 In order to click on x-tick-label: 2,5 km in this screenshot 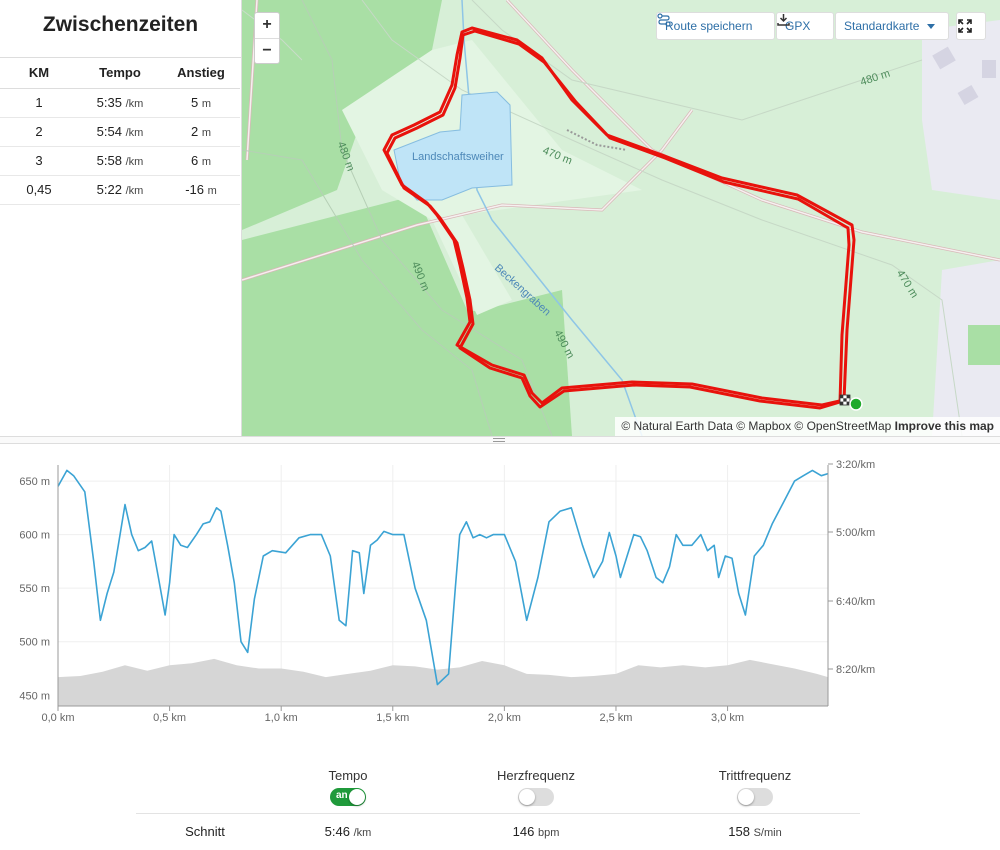, I will do `click(615, 718)`.